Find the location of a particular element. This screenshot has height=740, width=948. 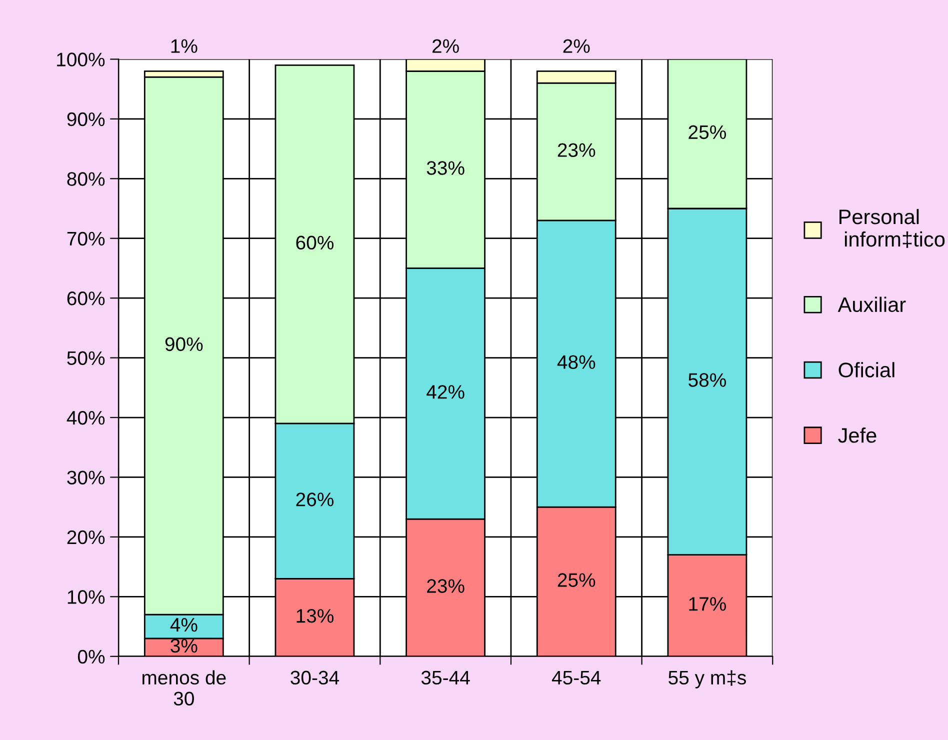

x-tick-label: 35-44 is located at coordinates (445, 677).